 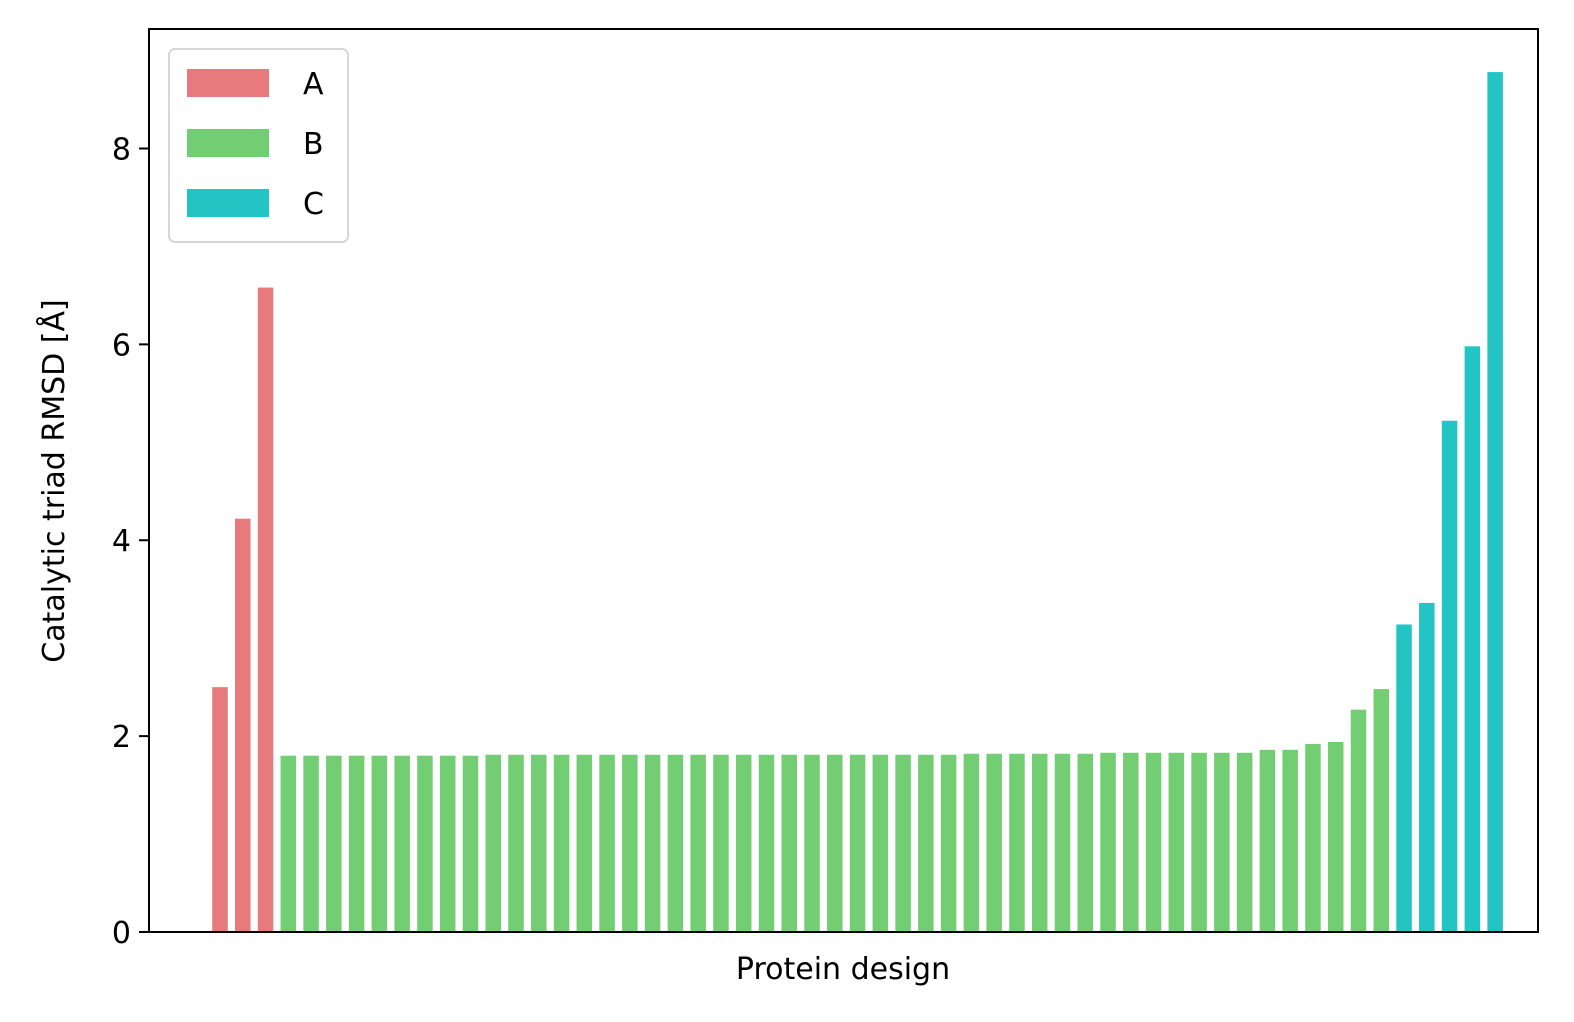 What do you see at coordinates (843, 969) in the screenshot?
I see `x-axis-label: Protein design` at bounding box center [843, 969].